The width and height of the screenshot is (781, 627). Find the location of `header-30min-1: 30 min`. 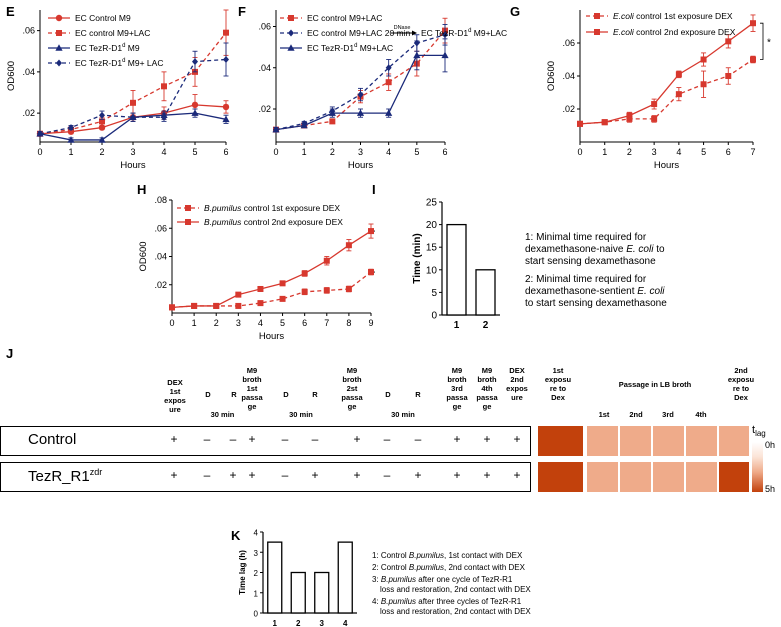

header-30min-1: 30 min is located at coordinates (222, 414).